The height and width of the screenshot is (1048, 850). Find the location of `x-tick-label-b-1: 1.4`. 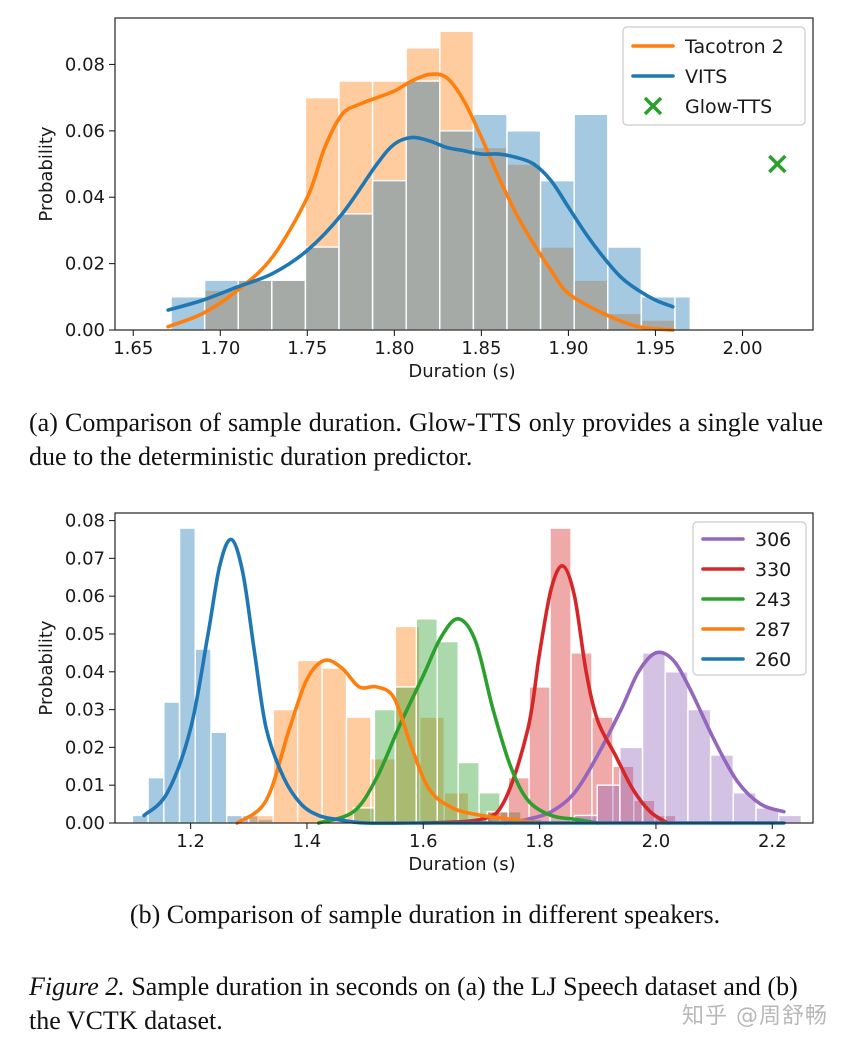

x-tick-label-b-1: 1.4 is located at coordinates (307, 841).